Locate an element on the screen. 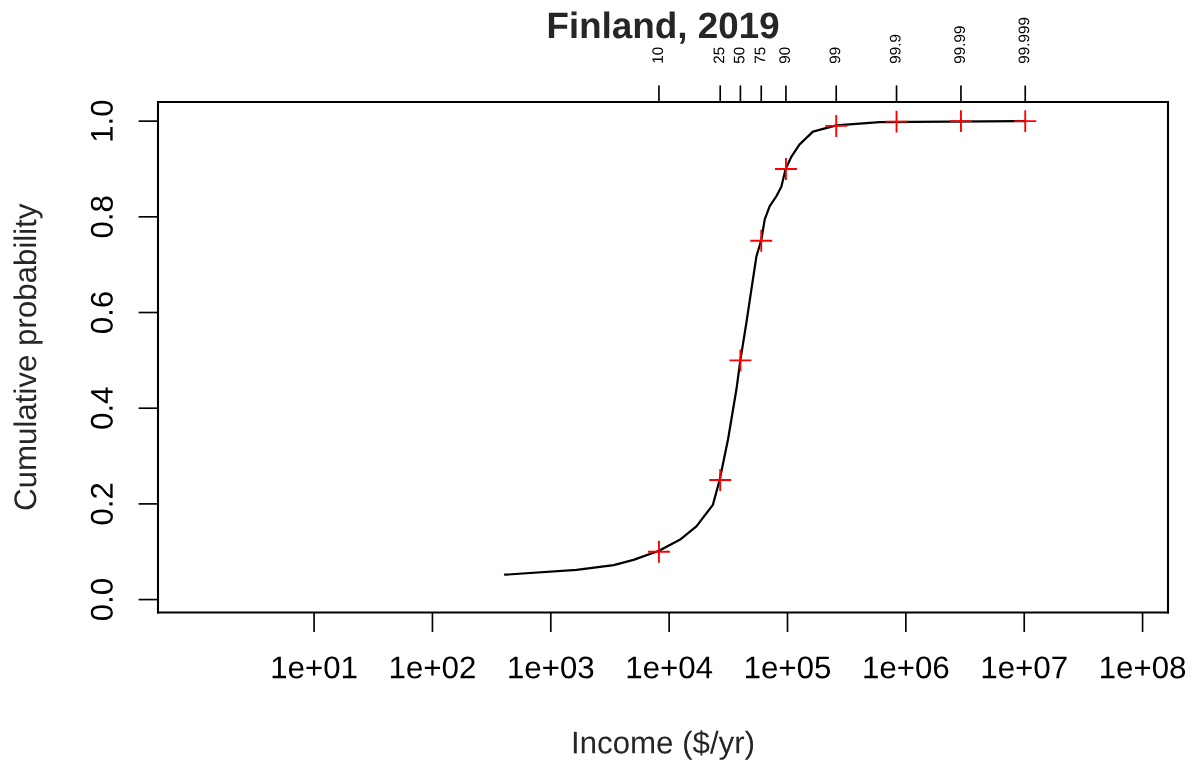 The height and width of the screenshot is (767, 1193). y-axis-title: Cumulative probability is located at coordinates (28, 356).